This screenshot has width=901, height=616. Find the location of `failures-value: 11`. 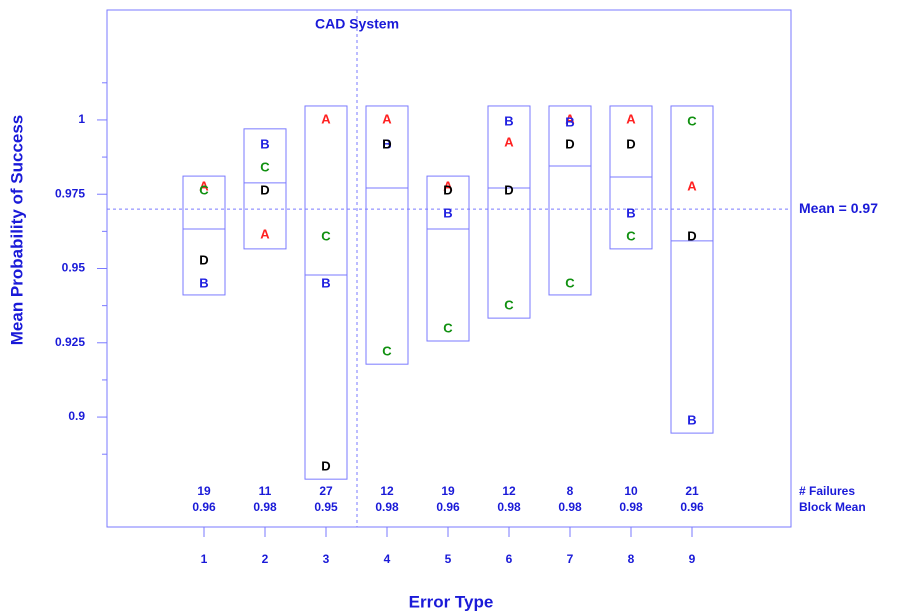

failures-value: 11 is located at coordinates (265, 491).